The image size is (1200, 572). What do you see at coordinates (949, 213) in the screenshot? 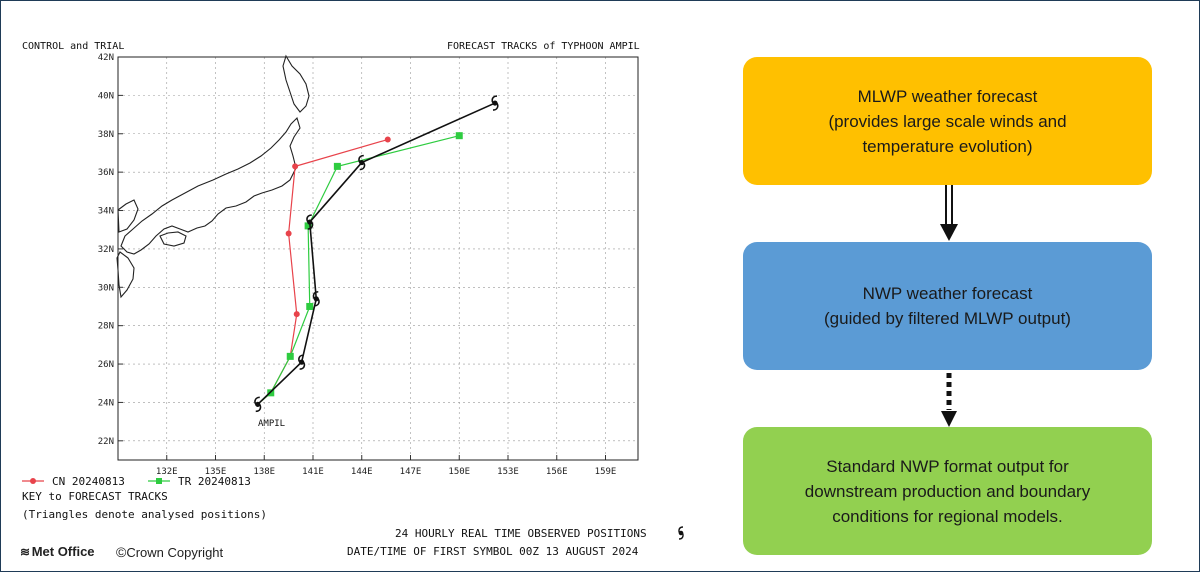
I see `double-arrow-mlwp-to-nwp` at bounding box center [949, 213].